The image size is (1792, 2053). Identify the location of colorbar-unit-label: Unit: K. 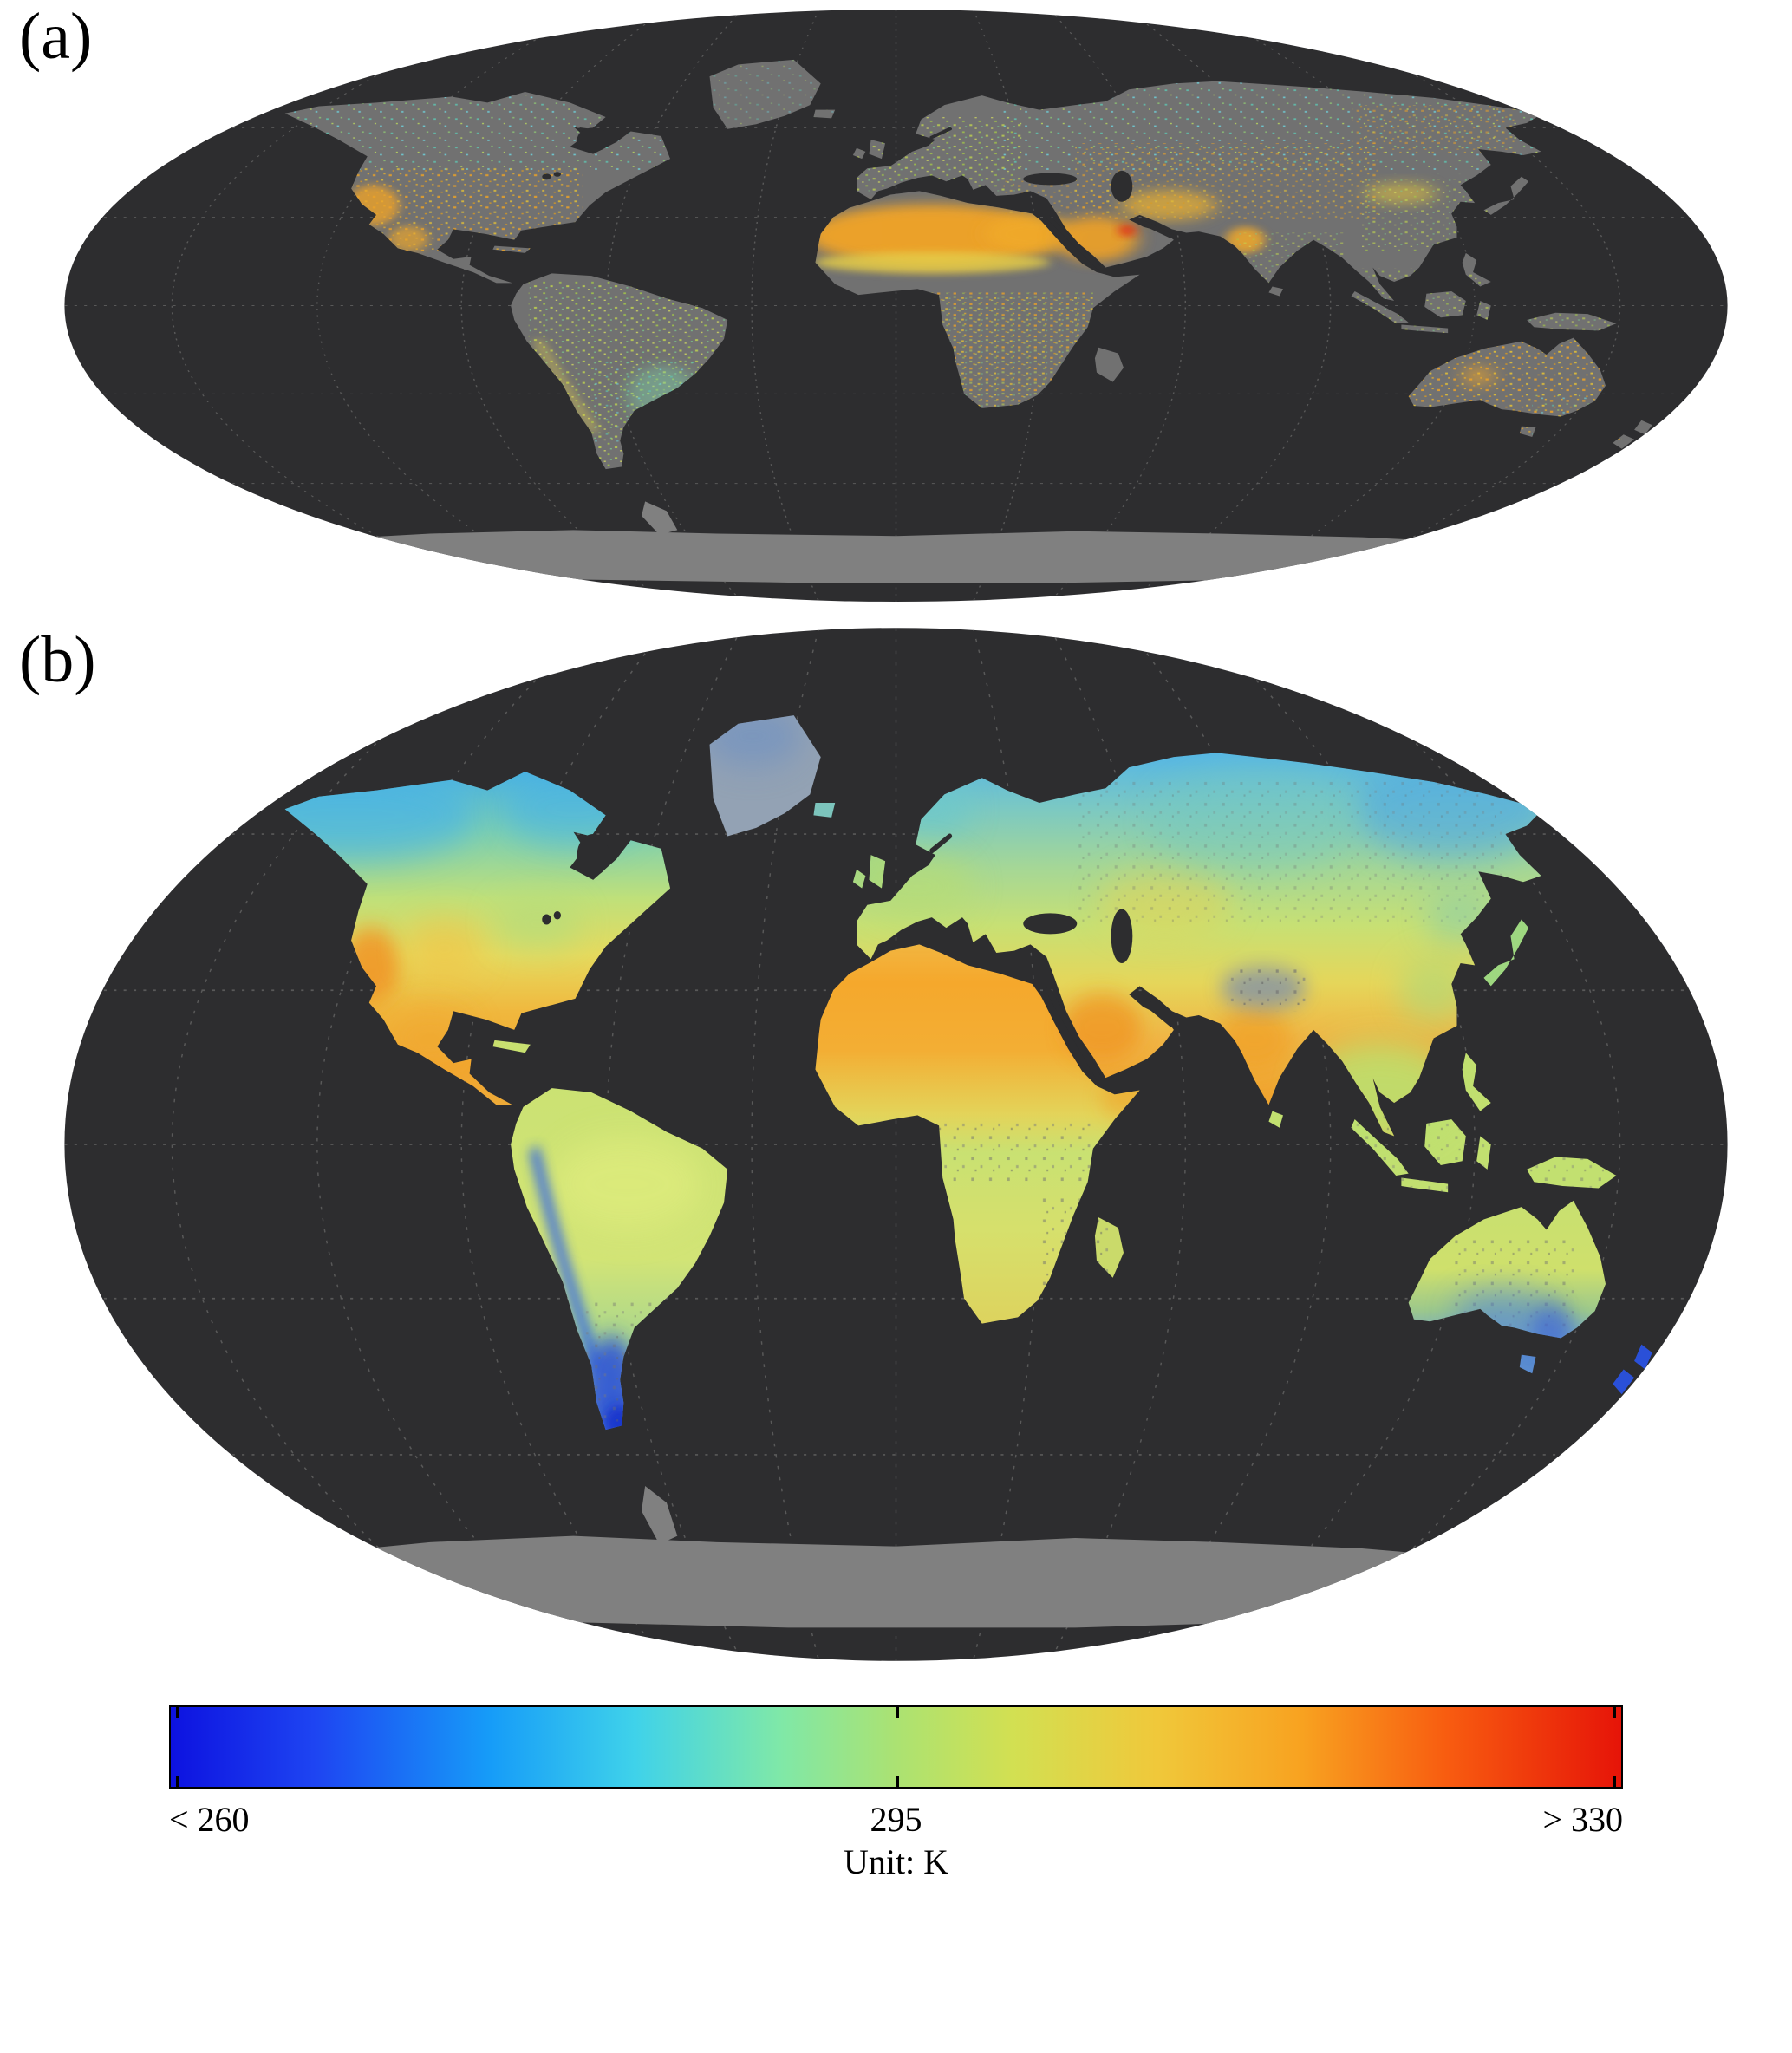
(896, 1861).